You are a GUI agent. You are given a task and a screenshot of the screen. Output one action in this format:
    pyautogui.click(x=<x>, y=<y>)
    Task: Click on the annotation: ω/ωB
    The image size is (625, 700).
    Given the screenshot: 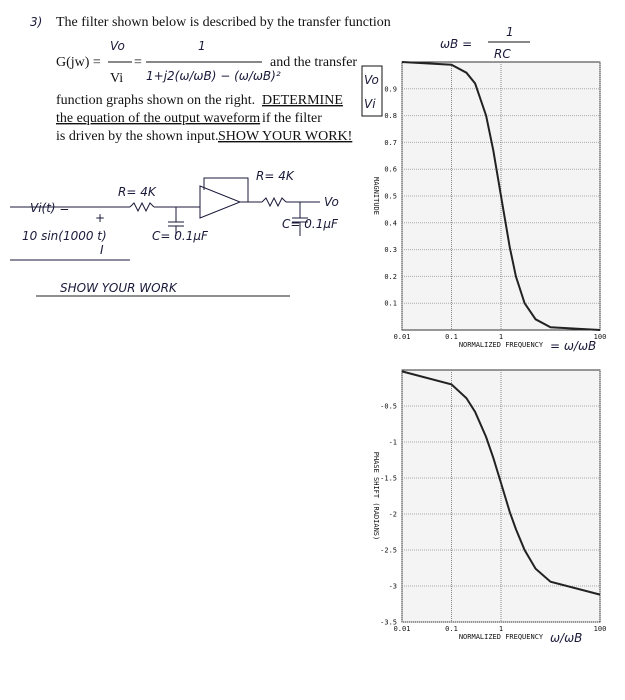 What is the action you would take?
    pyautogui.click(x=566, y=638)
    